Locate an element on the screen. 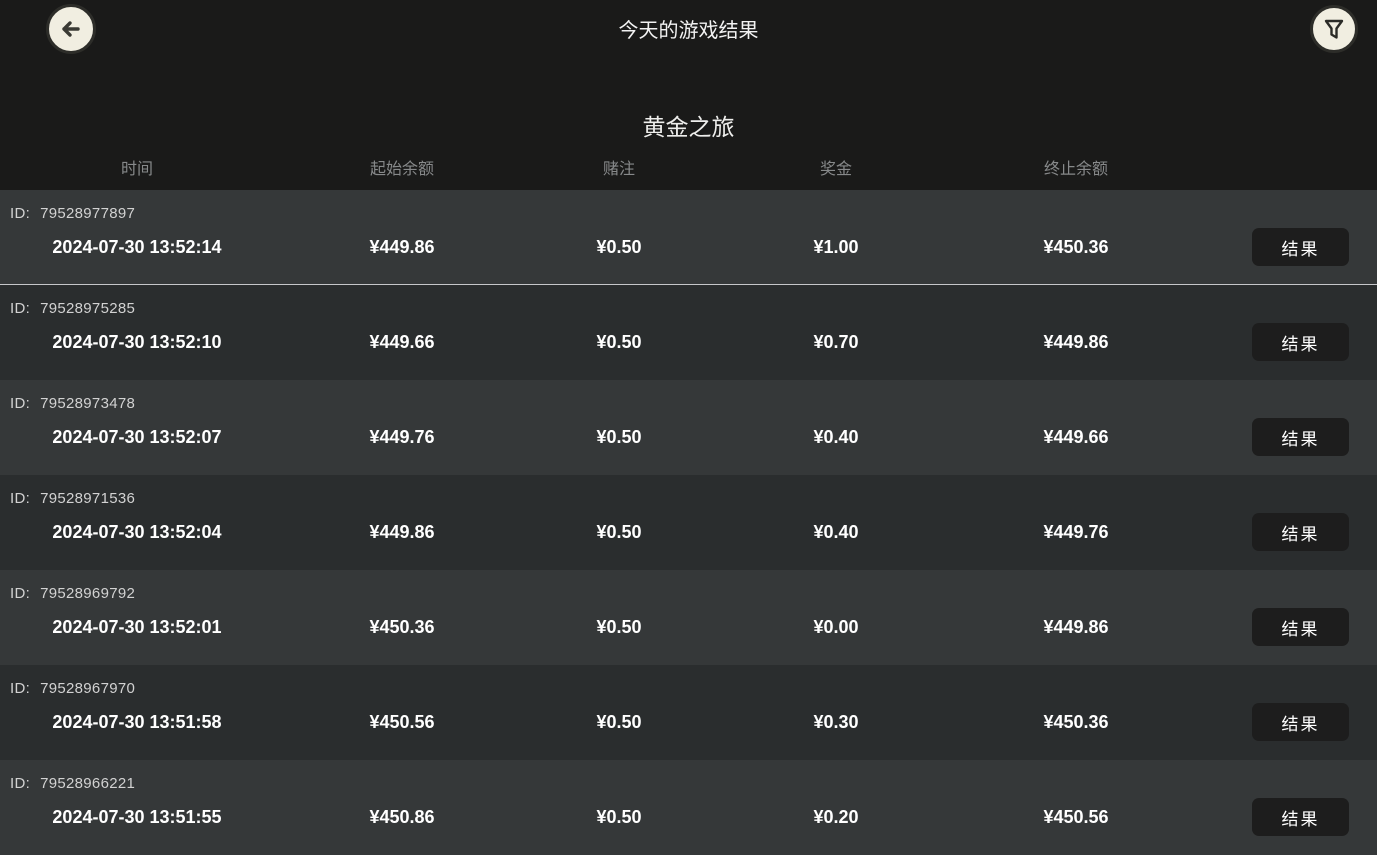 The width and height of the screenshot is (1377, 855). row-id-line: ID: 79528973478 is located at coordinates (72, 403).